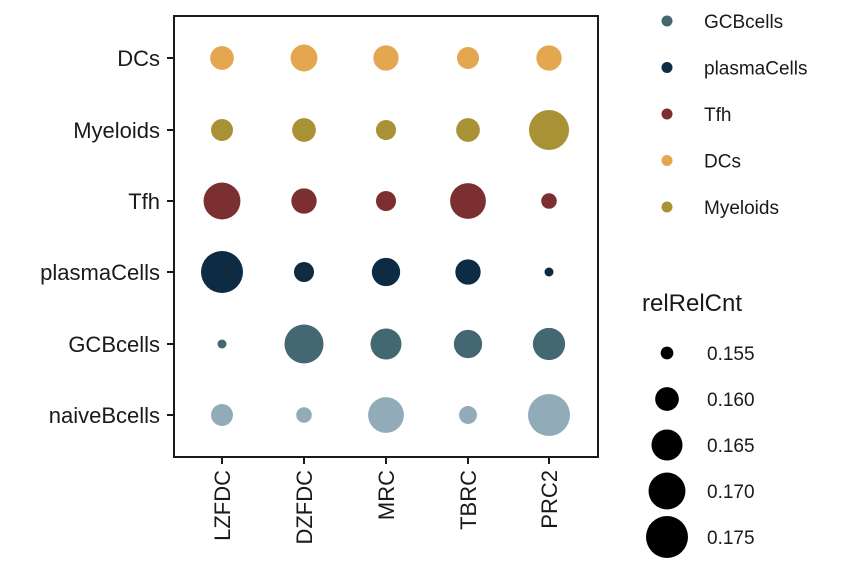 This screenshot has width=864, height=576. I want to click on color-legend-key-Myeloids, so click(667, 207).